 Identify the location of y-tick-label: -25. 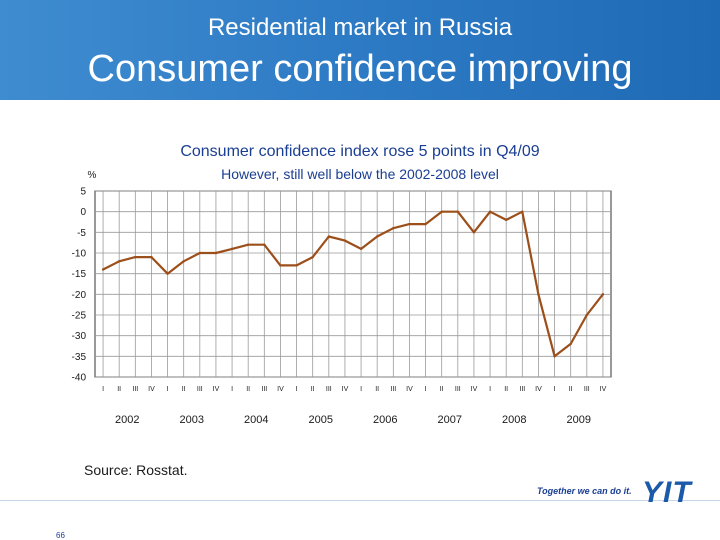
(79, 316).